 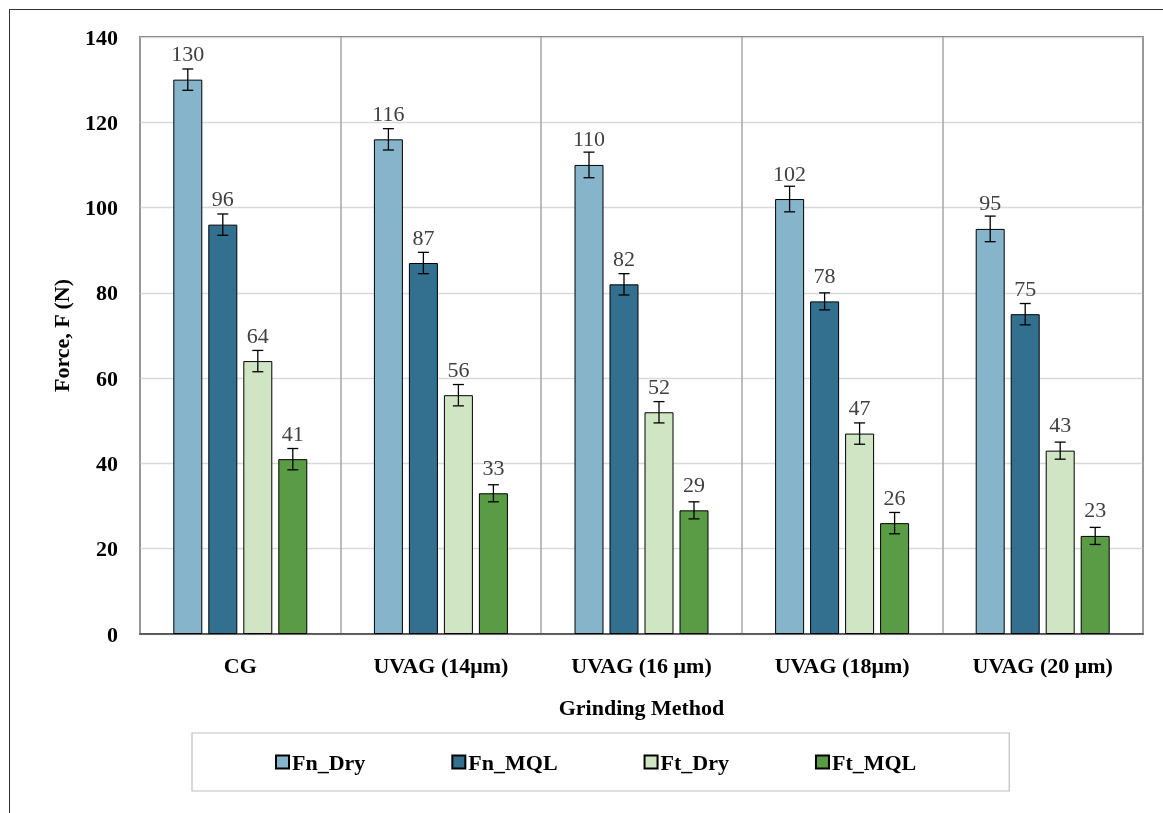 I want to click on legend-label: Fn_MQL, so click(x=513, y=762).